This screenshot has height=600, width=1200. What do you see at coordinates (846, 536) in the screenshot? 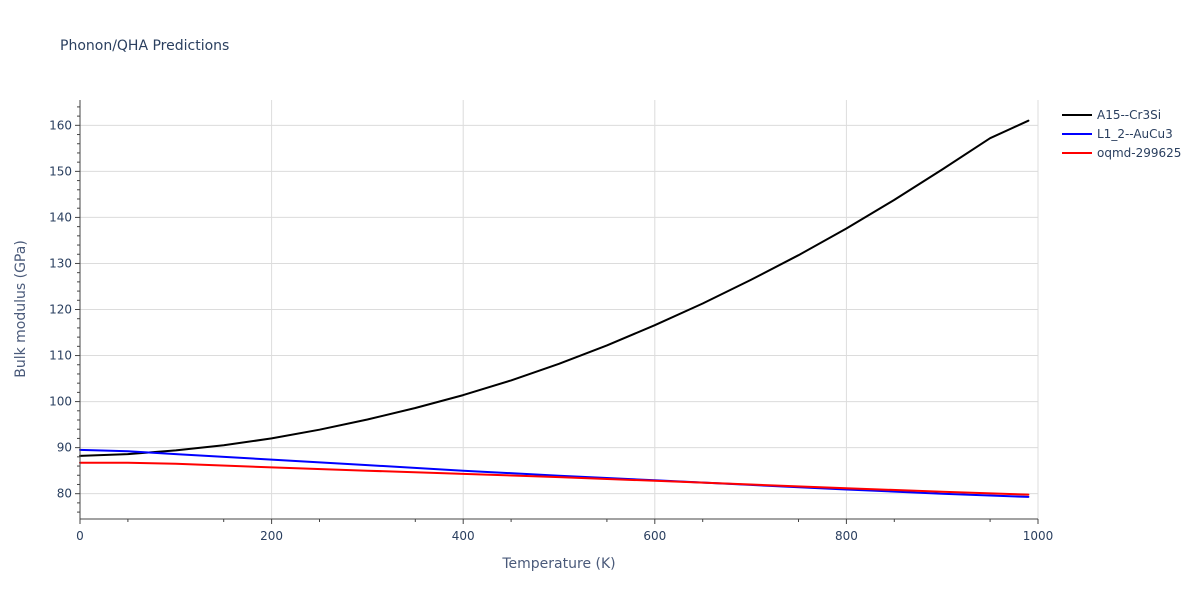
I see `x-tick-label: 800` at bounding box center [846, 536].